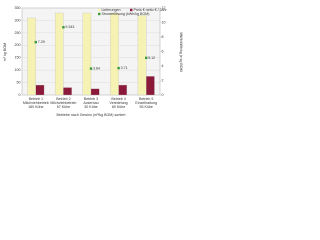  I want to click on x-tick-label: Betrieb 5 Einzelhaltung 55 Kühe, so click(146, 103).